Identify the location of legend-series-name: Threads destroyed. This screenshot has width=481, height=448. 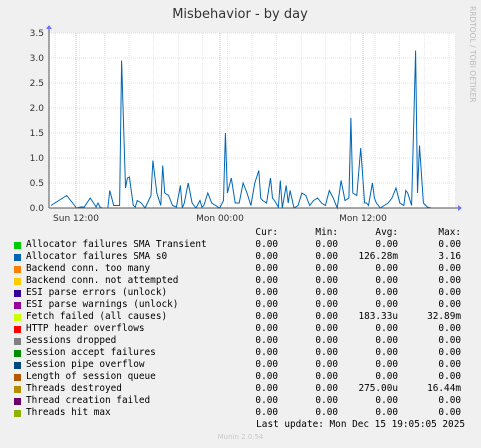
(74, 388).